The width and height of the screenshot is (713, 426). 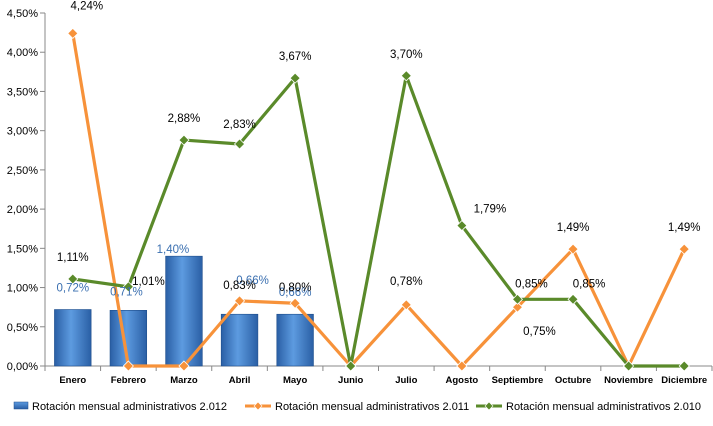 I want to click on data-label: 2,88%, so click(x=184, y=119).